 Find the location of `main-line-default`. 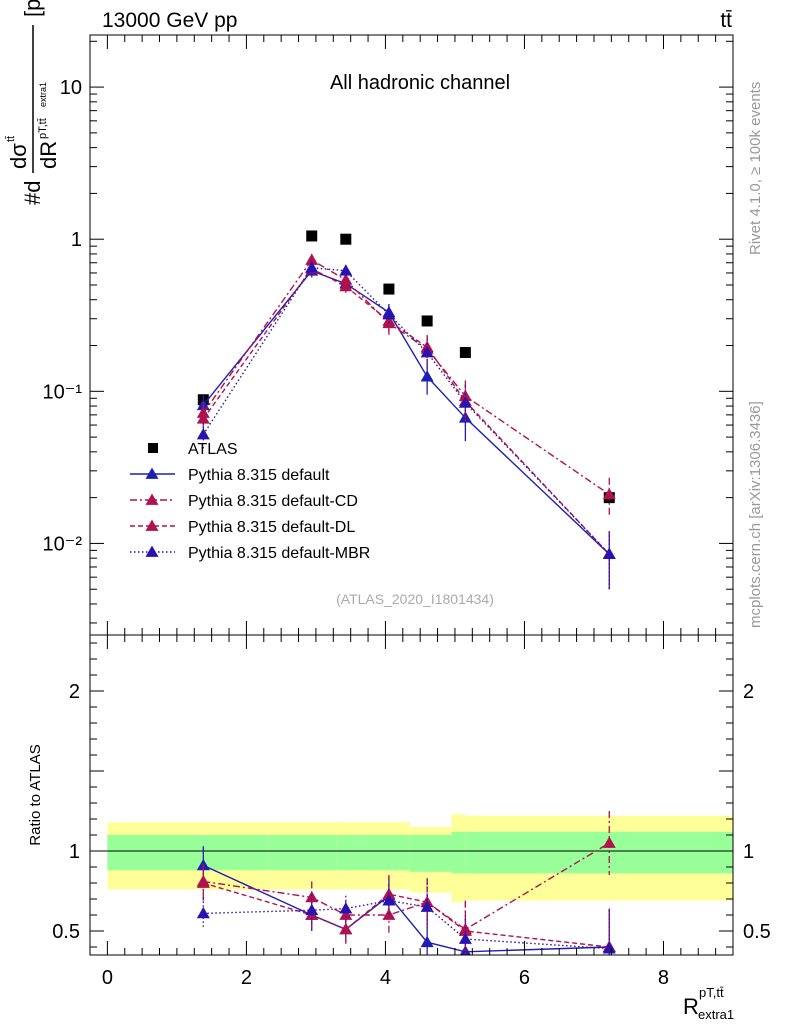

main-line-default is located at coordinates (406, 412).